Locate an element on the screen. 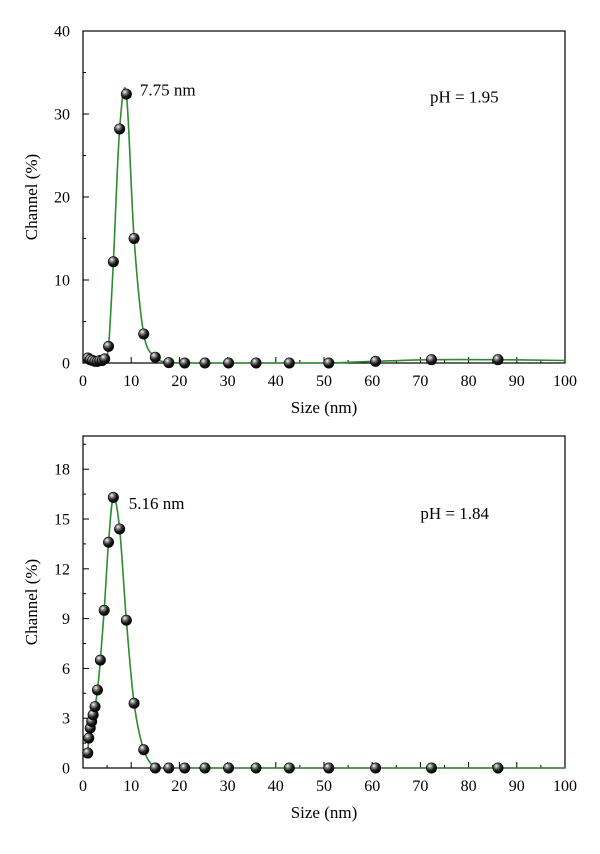 The width and height of the screenshot is (600, 854). y-tick-label: 12 is located at coordinates (62, 569).